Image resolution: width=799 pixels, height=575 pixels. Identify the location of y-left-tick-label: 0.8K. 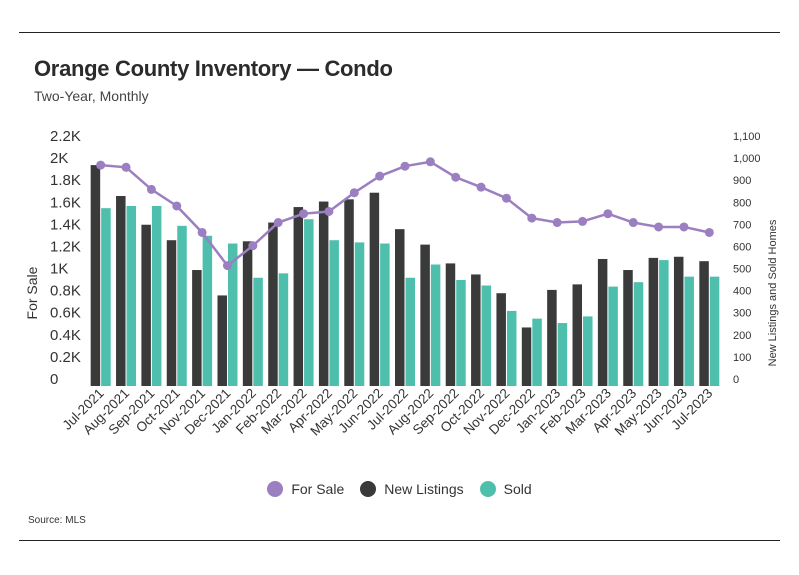
(65, 291).